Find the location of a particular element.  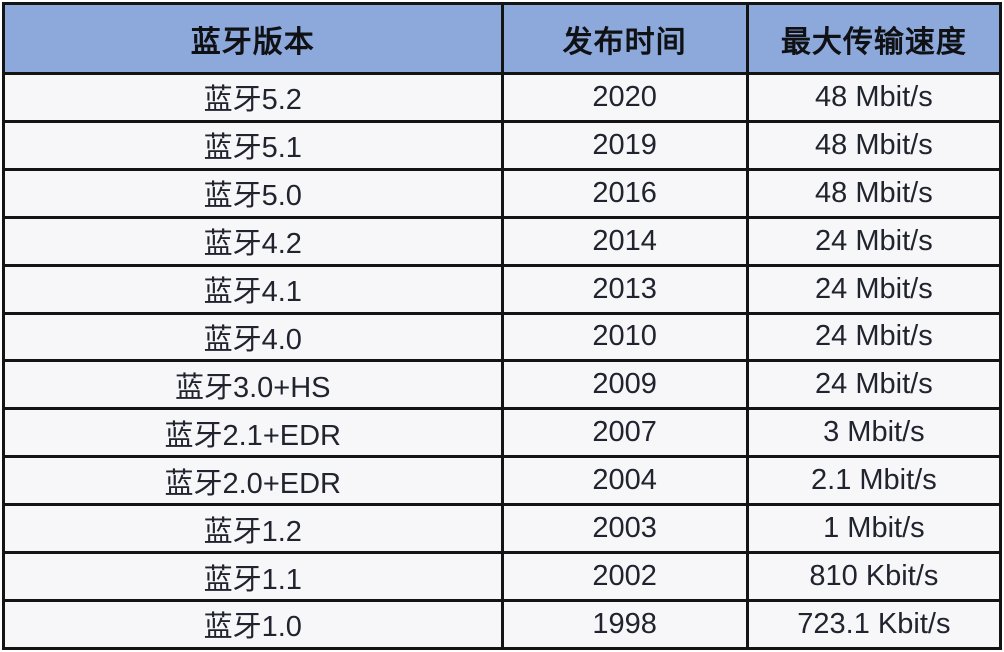

table-header: 蓝牙版本 发布时间 最大传输速度 is located at coordinates (502, 38).